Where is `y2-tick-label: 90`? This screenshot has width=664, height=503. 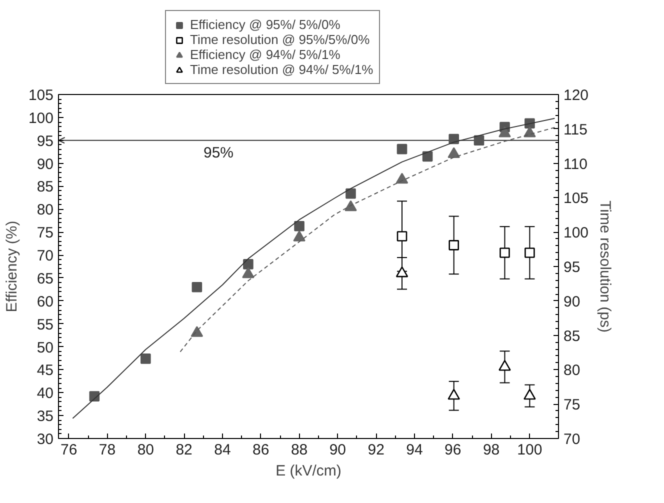 y2-tick-label: 90 is located at coordinates (572, 301).